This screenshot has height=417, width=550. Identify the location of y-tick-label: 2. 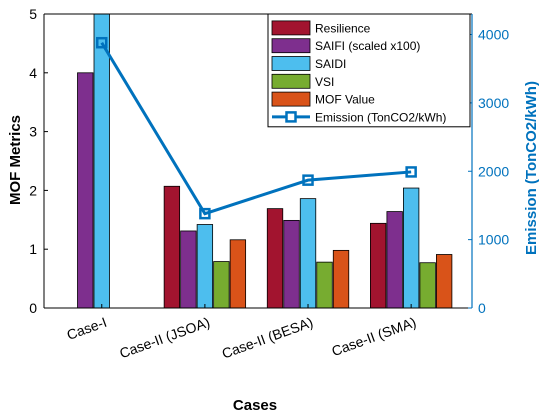
(33, 190).